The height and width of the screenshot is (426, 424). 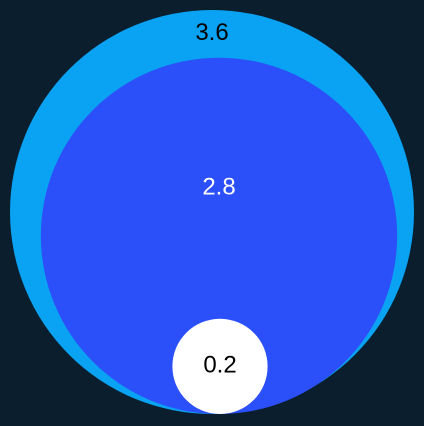 What do you see at coordinates (211, 32) in the screenshot?
I see `bubble-label: 3.6` at bounding box center [211, 32].